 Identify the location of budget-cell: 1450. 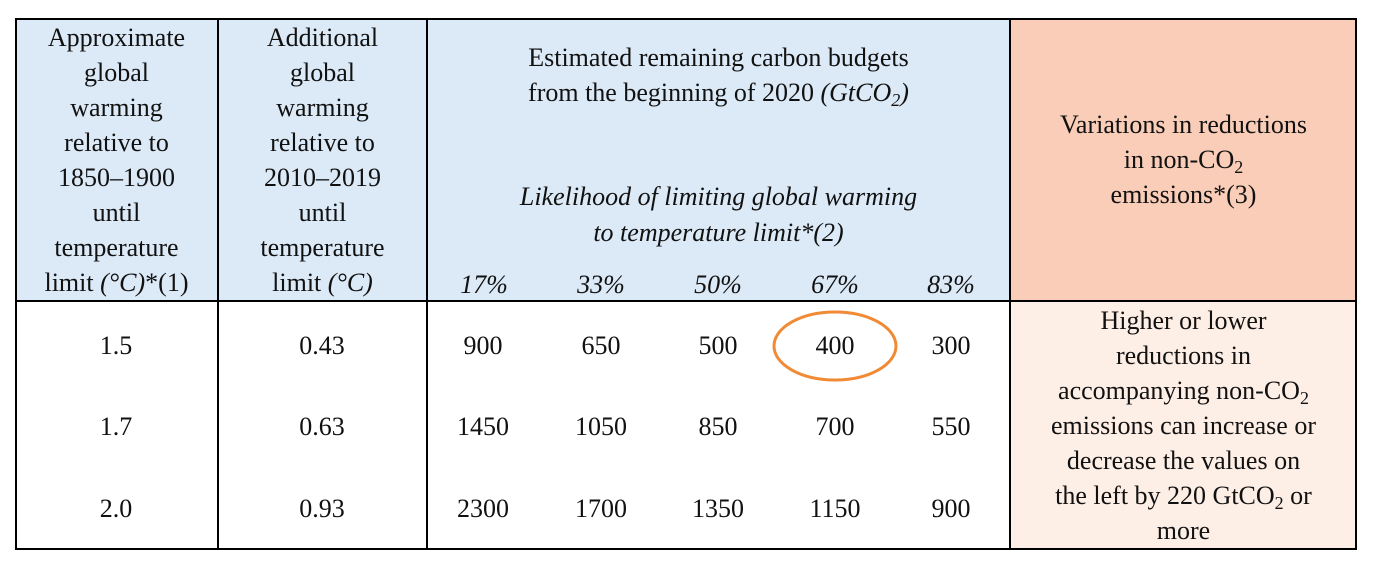
(483, 426).